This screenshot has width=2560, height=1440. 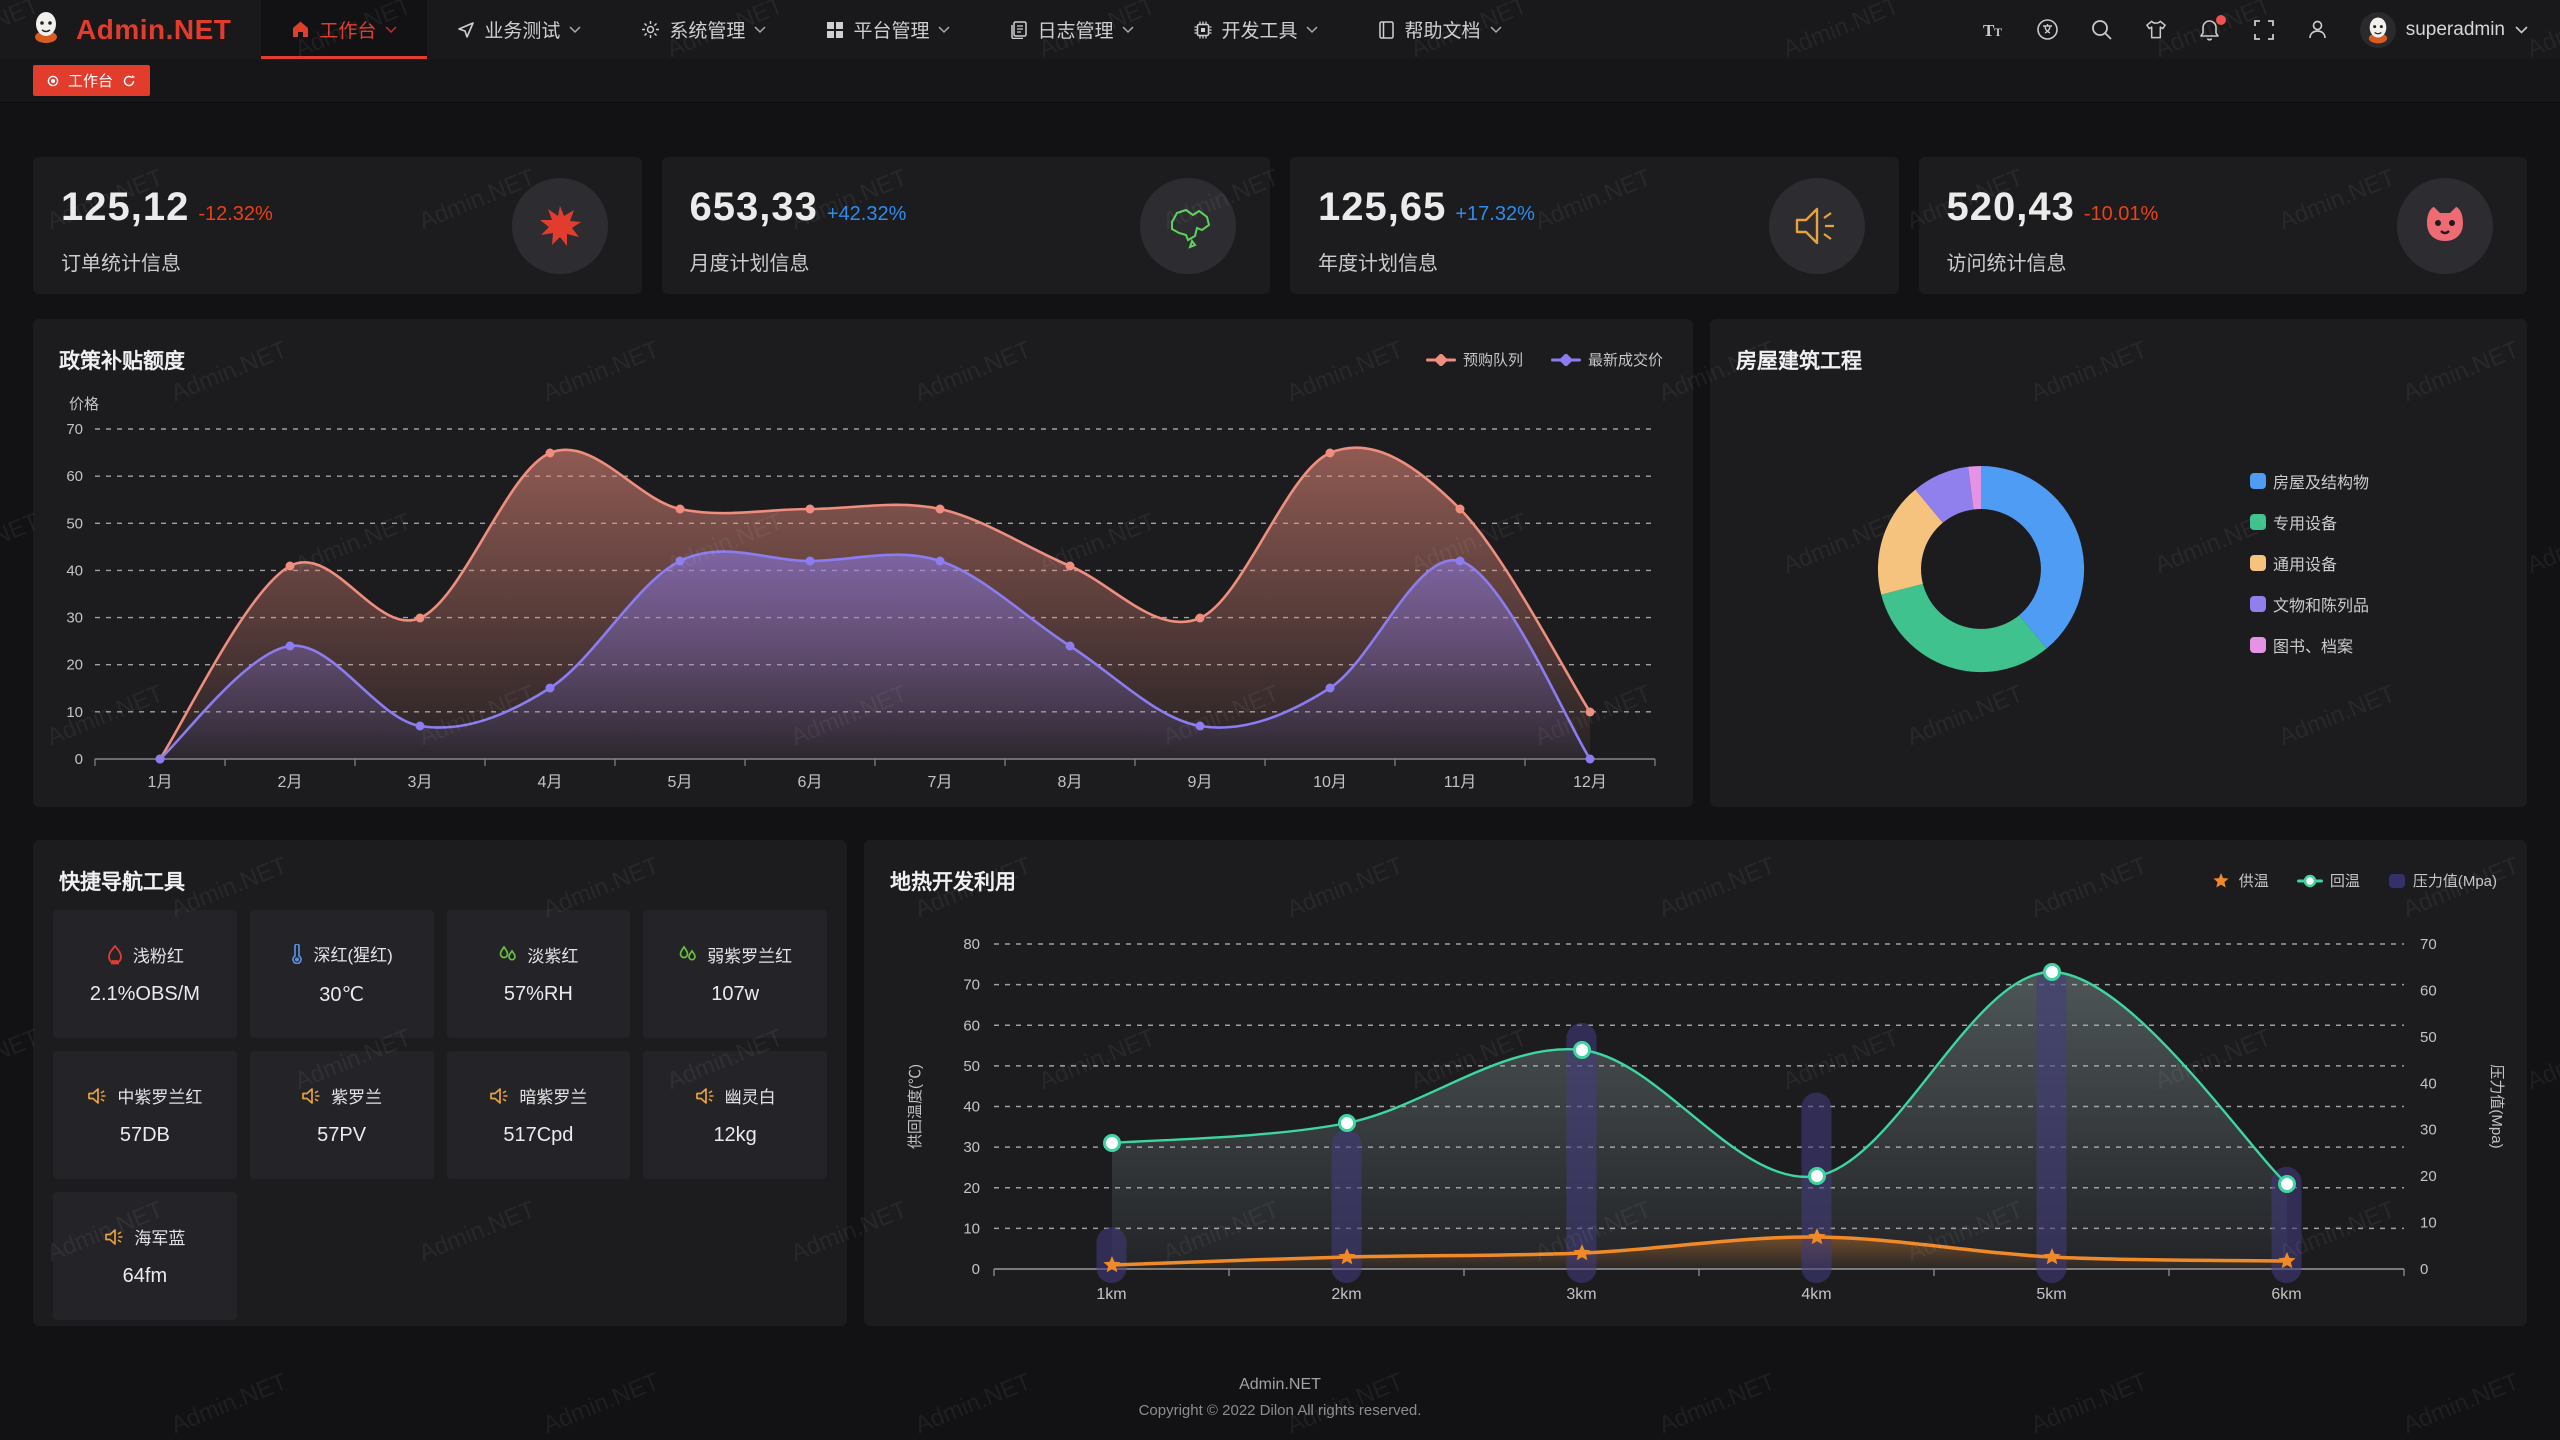 I want to click on nav-item-0: 工作台, so click(x=344, y=29).